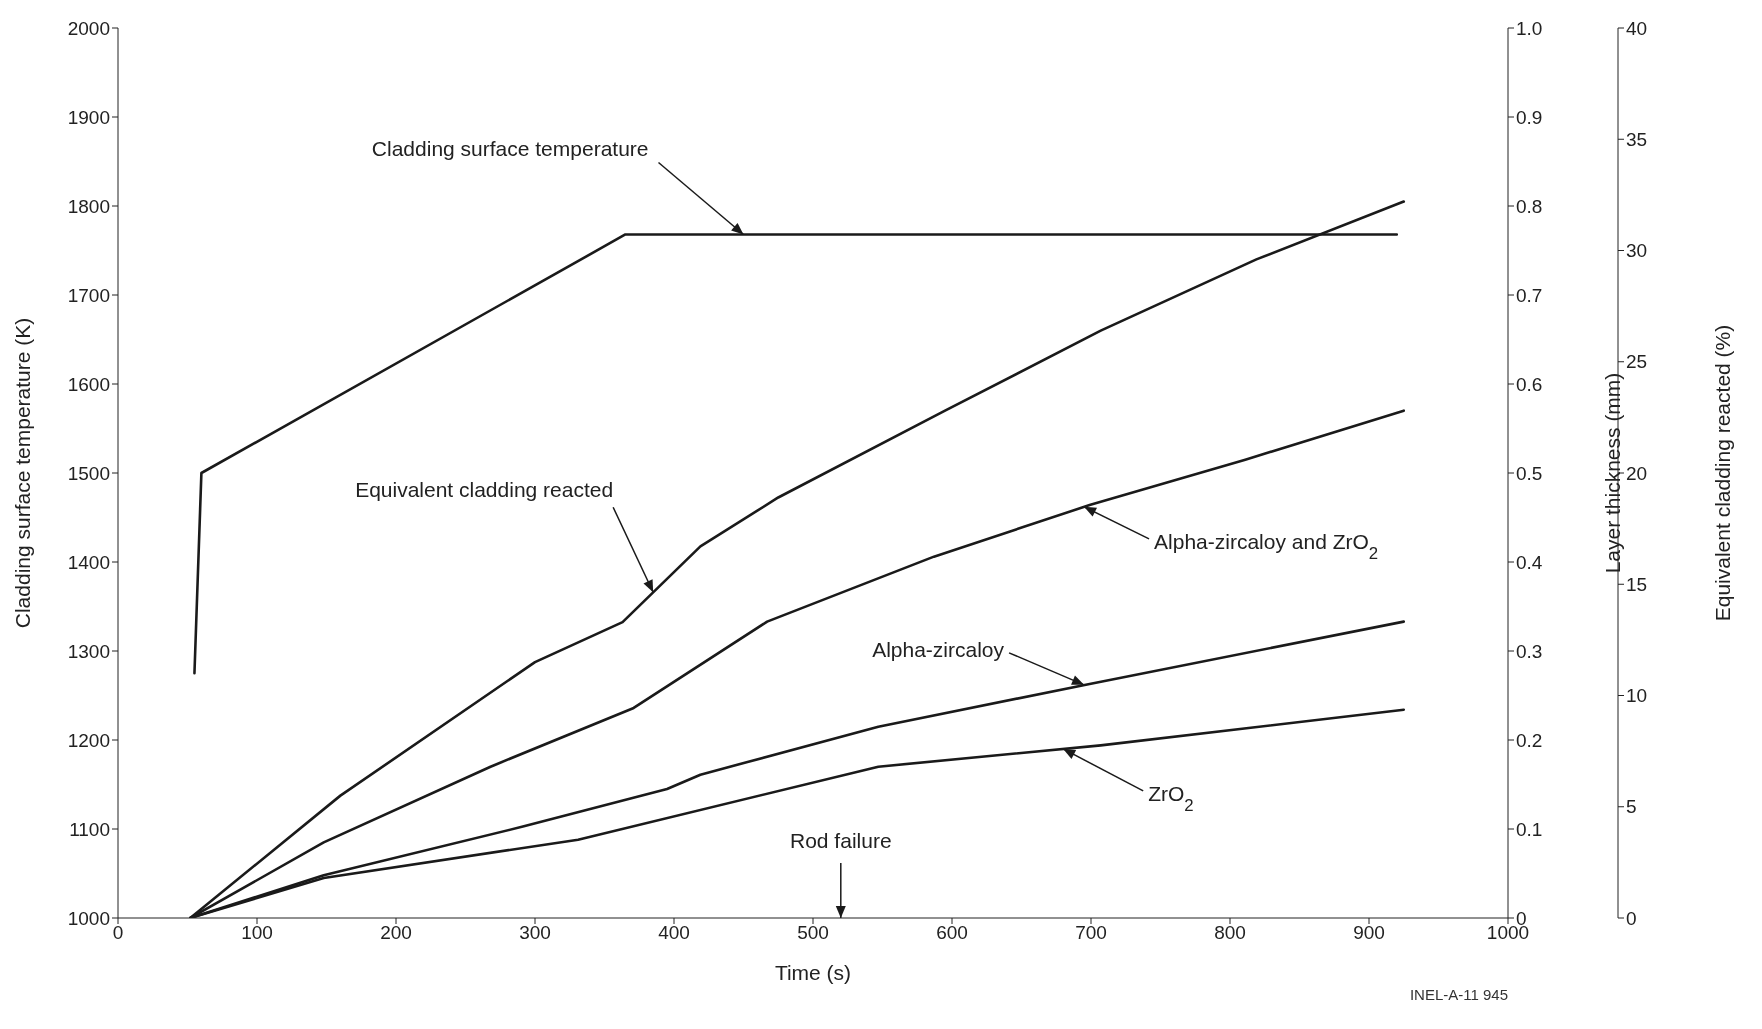 The height and width of the screenshot is (1029, 1762). Describe the element at coordinates (1637, 251) in the screenshot. I see `y3-tick-label: 30` at that location.